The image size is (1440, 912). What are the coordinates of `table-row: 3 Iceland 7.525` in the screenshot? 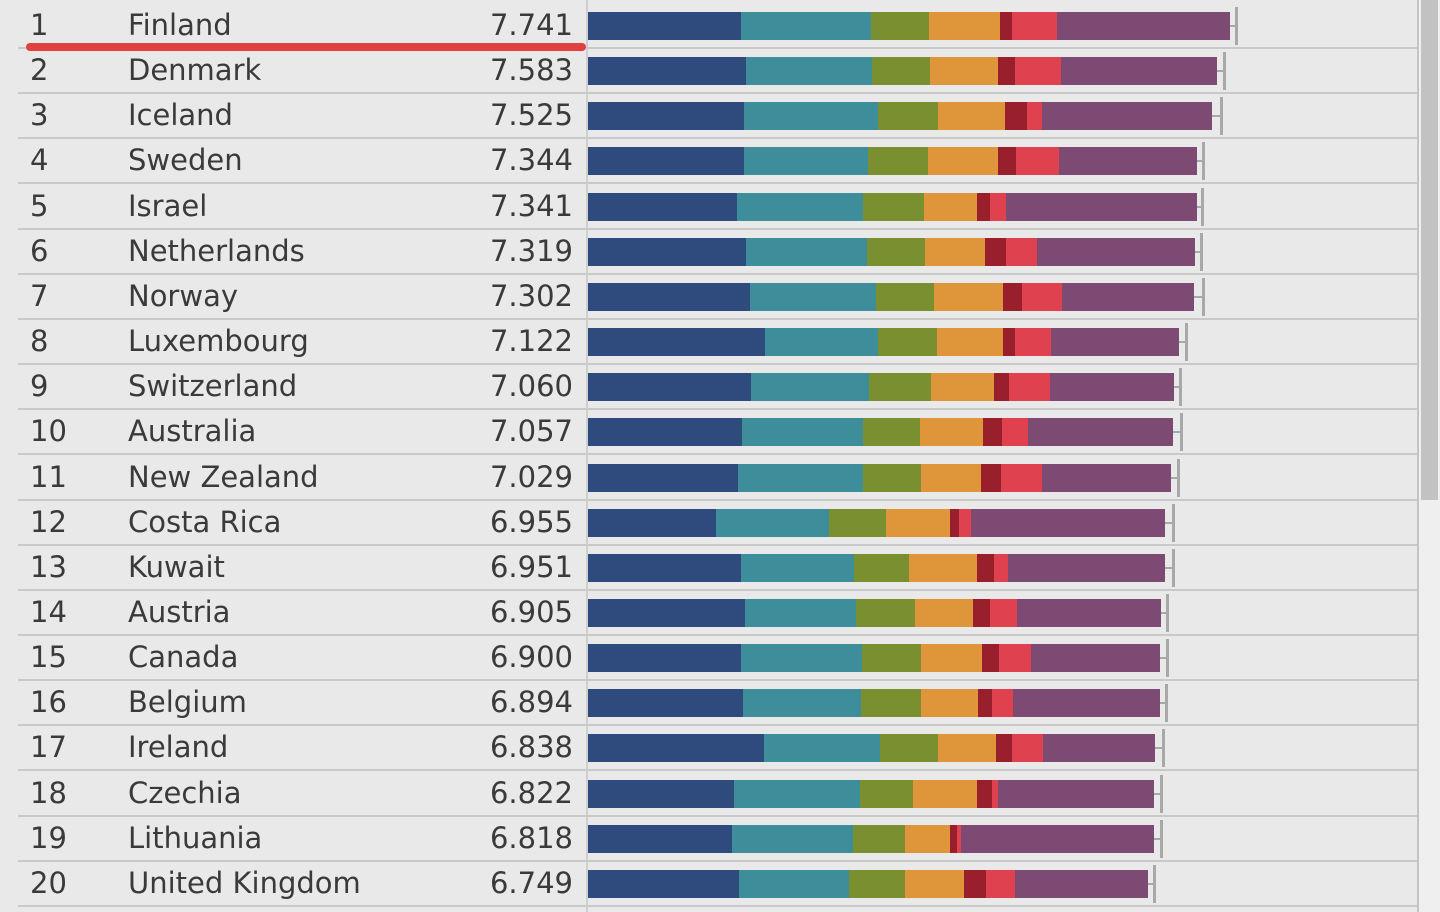 It's located at (718, 117).